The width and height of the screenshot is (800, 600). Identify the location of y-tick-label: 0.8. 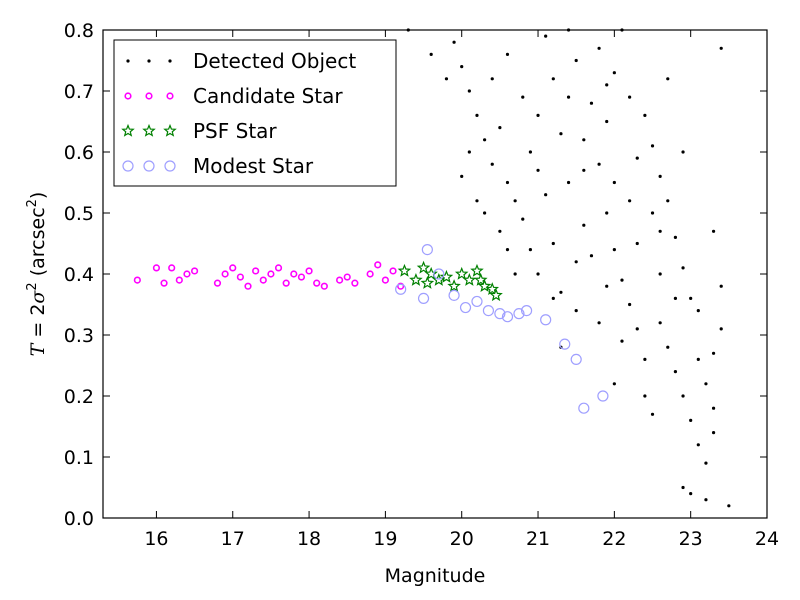
(79, 31).